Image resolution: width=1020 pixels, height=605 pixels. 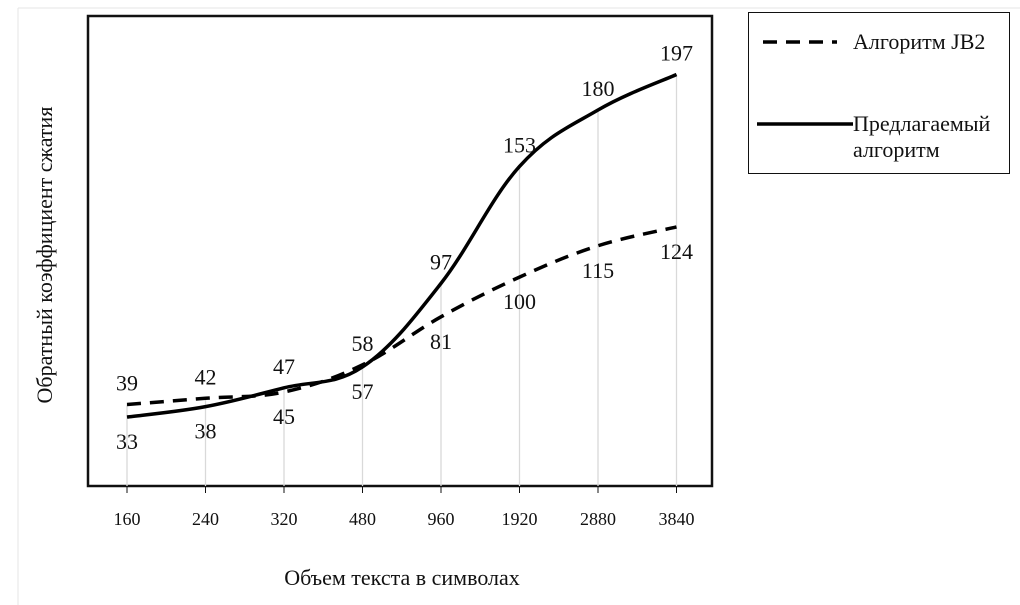 I want to click on data-label: 38, so click(x=206, y=431).